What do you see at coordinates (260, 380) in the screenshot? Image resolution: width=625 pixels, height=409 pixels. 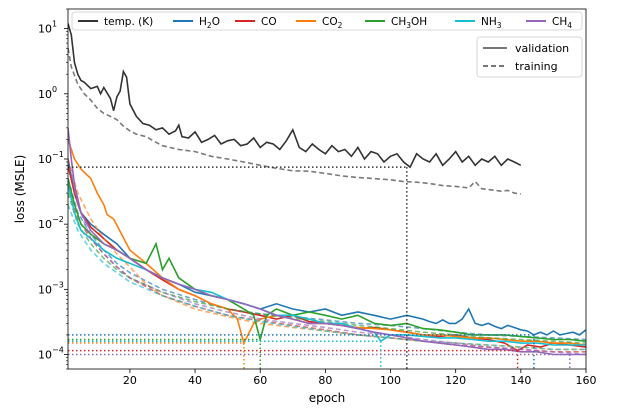 I see `x-tick-label-60: 60` at bounding box center [260, 380].